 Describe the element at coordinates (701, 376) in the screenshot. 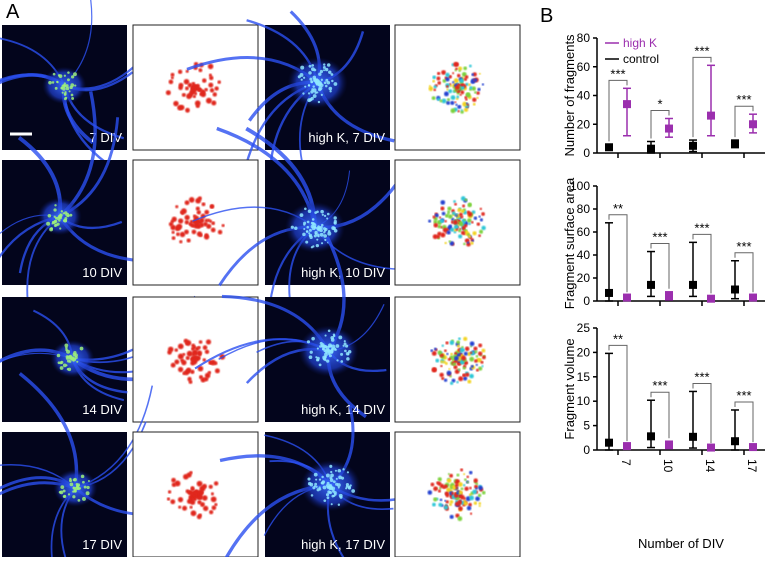

I see `significance-label: ***` at that location.